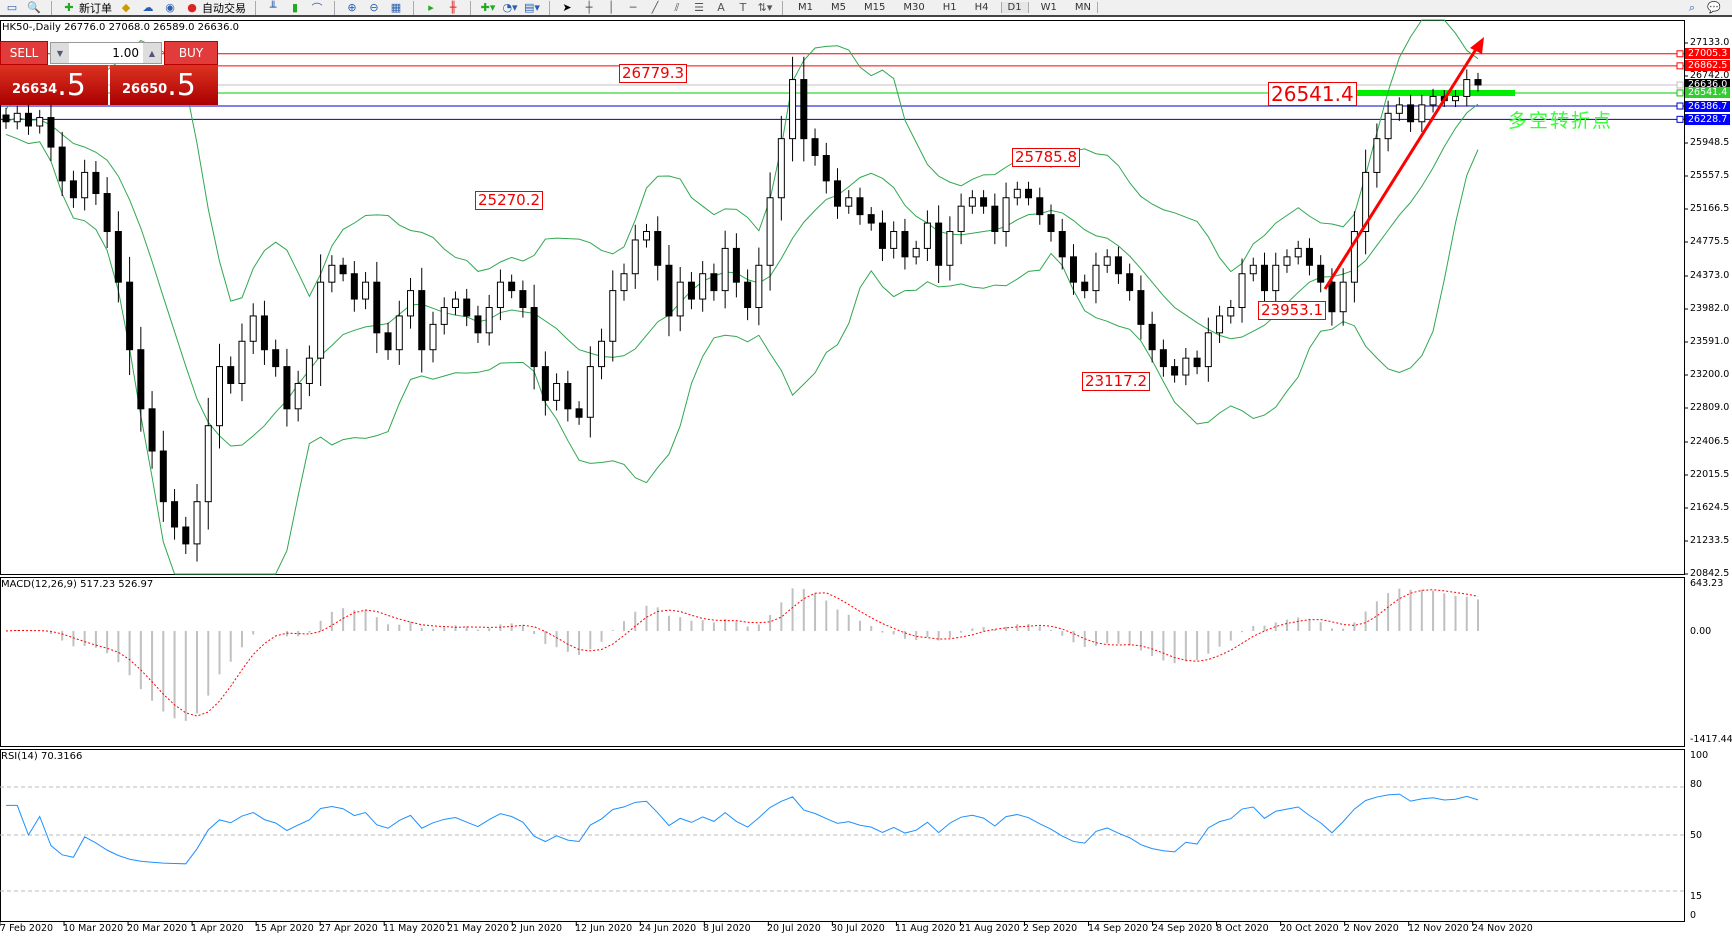 The width and height of the screenshot is (1732, 942). Describe the element at coordinates (60, 53) in the screenshot. I see `lot-decrease-icon: ▼` at that location.